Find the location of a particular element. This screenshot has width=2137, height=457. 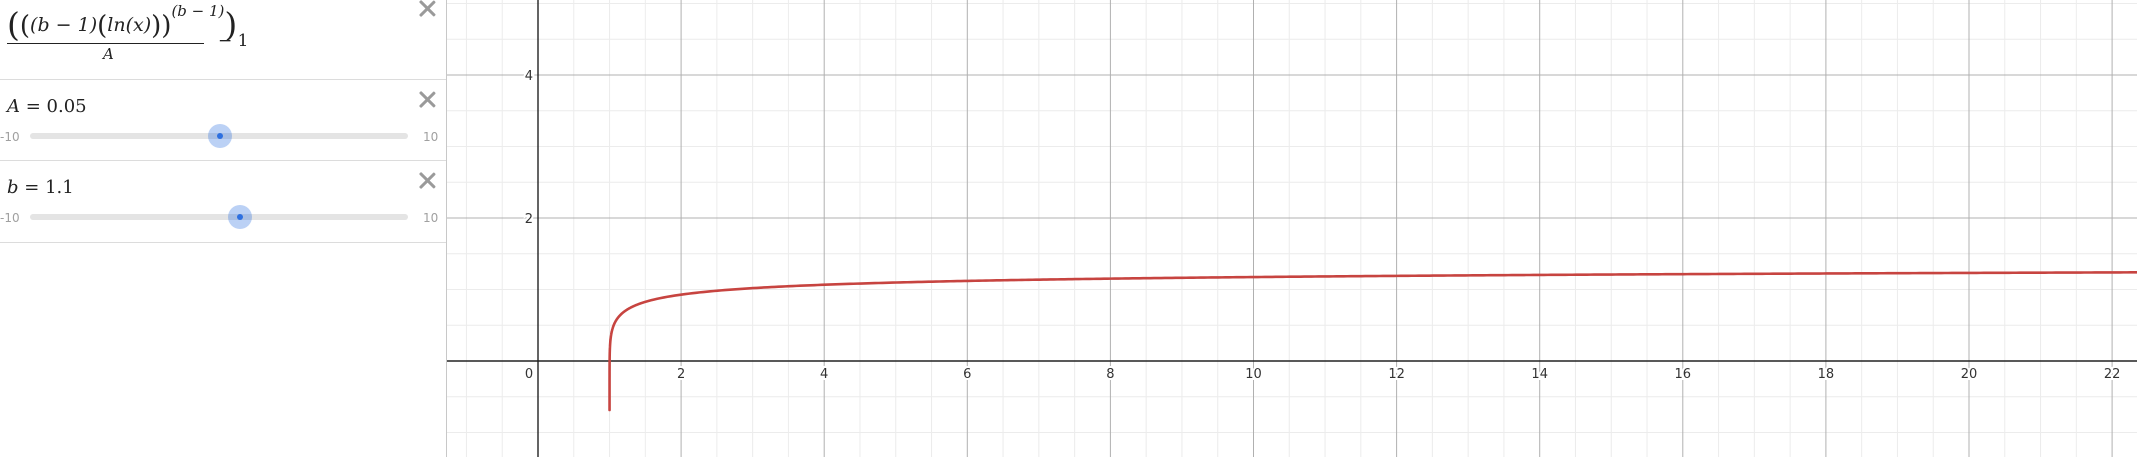

formula-denominator: A is located at coordinates (108, 54).